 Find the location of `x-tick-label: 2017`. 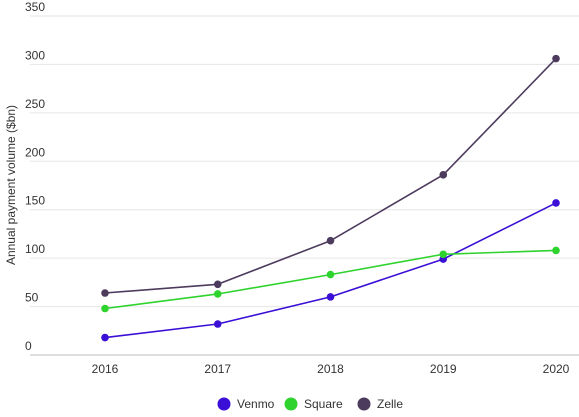

x-tick-label: 2017 is located at coordinates (217, 369).